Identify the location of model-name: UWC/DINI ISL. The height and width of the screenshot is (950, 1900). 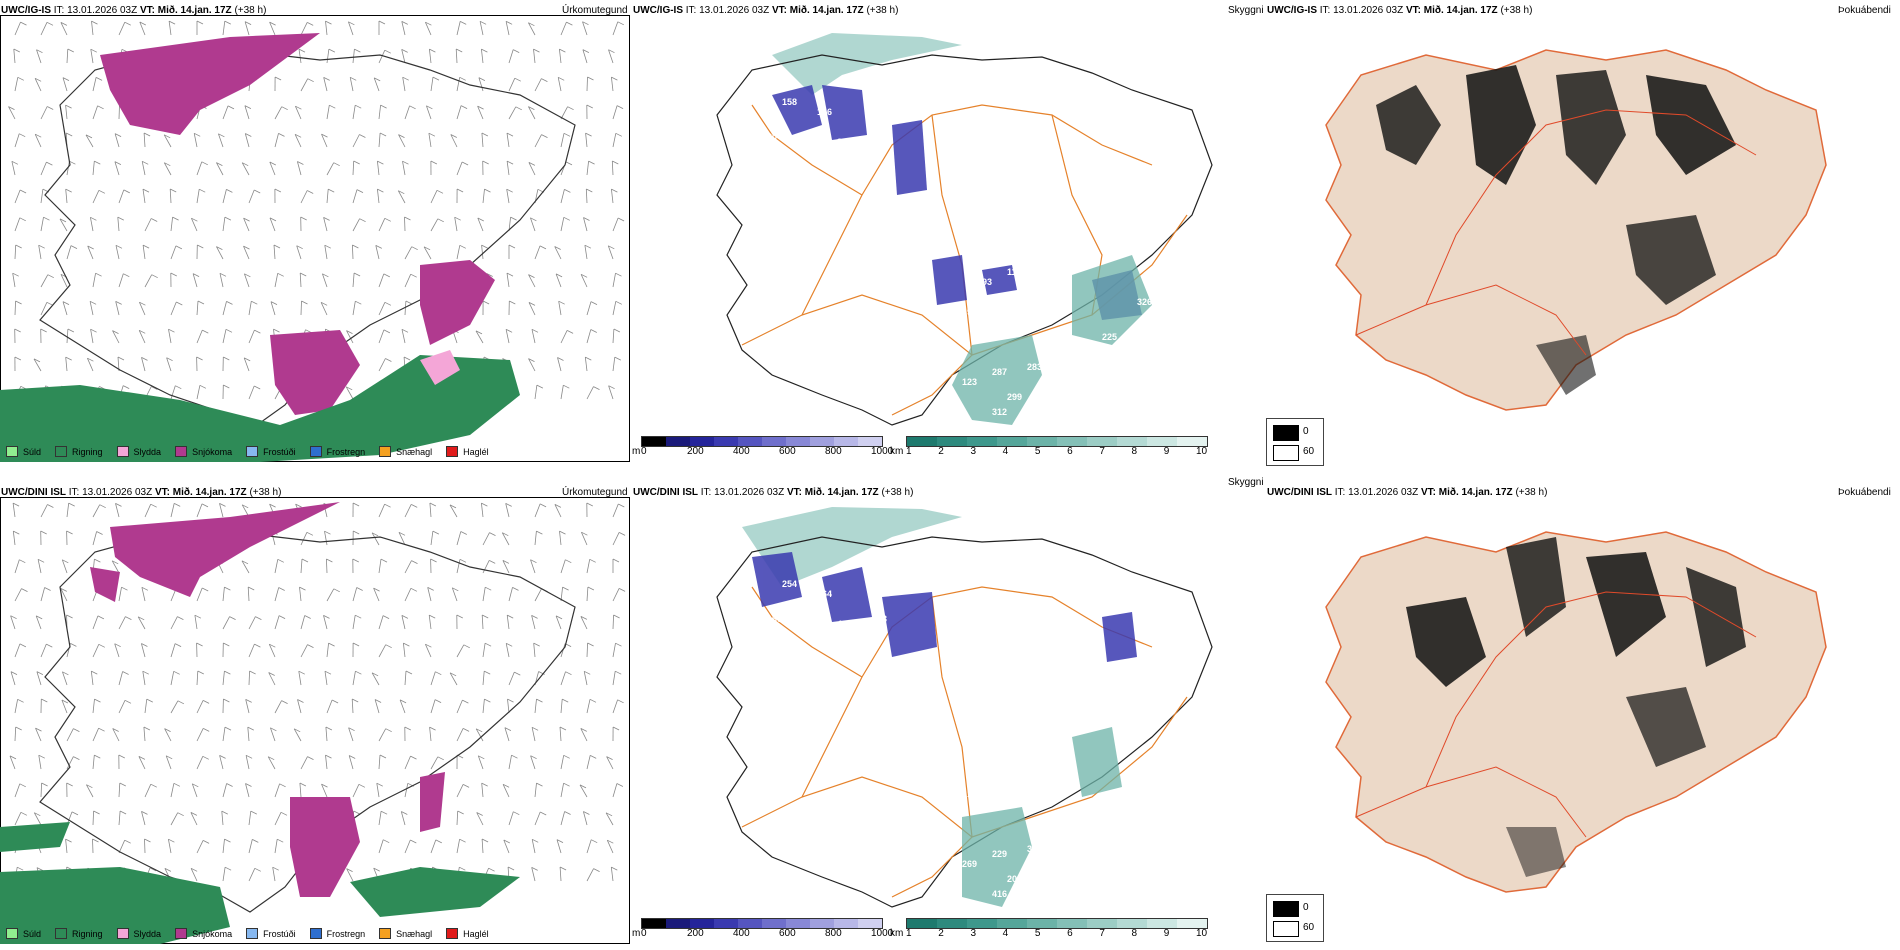
(33, 492).